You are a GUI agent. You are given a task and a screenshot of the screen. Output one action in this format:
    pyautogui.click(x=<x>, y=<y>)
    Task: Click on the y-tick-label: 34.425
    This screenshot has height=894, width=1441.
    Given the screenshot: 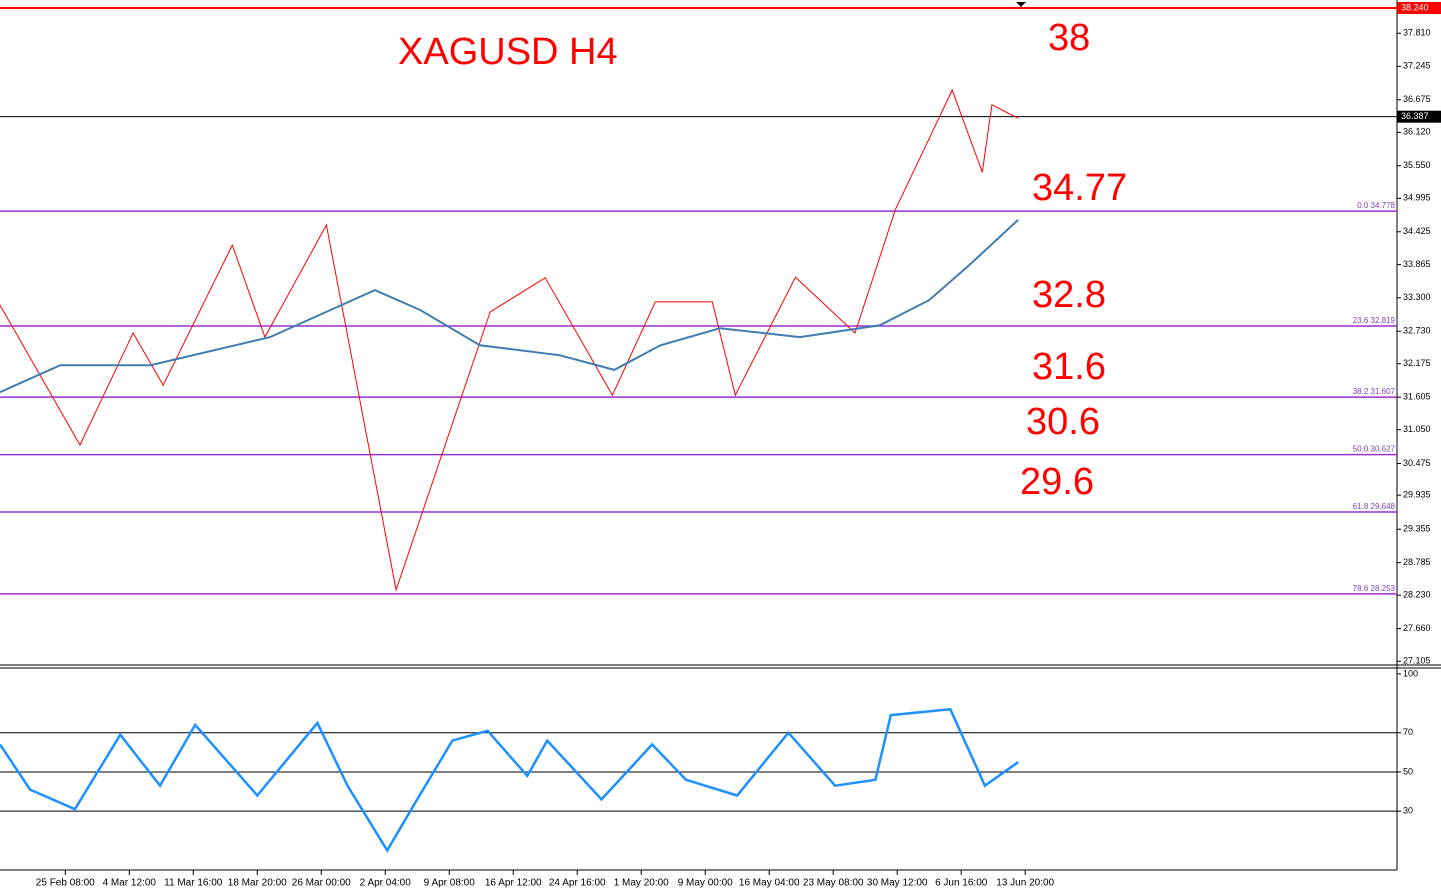 What is the action you would take?
    pyautogui.click(x=1417, y=231)
    